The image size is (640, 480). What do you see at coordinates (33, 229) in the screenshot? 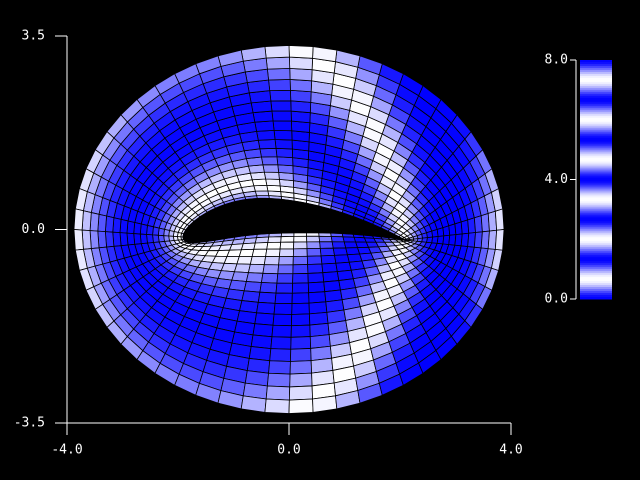
I see `y-tick-label: 0.0` at bounding box center [33, 229].